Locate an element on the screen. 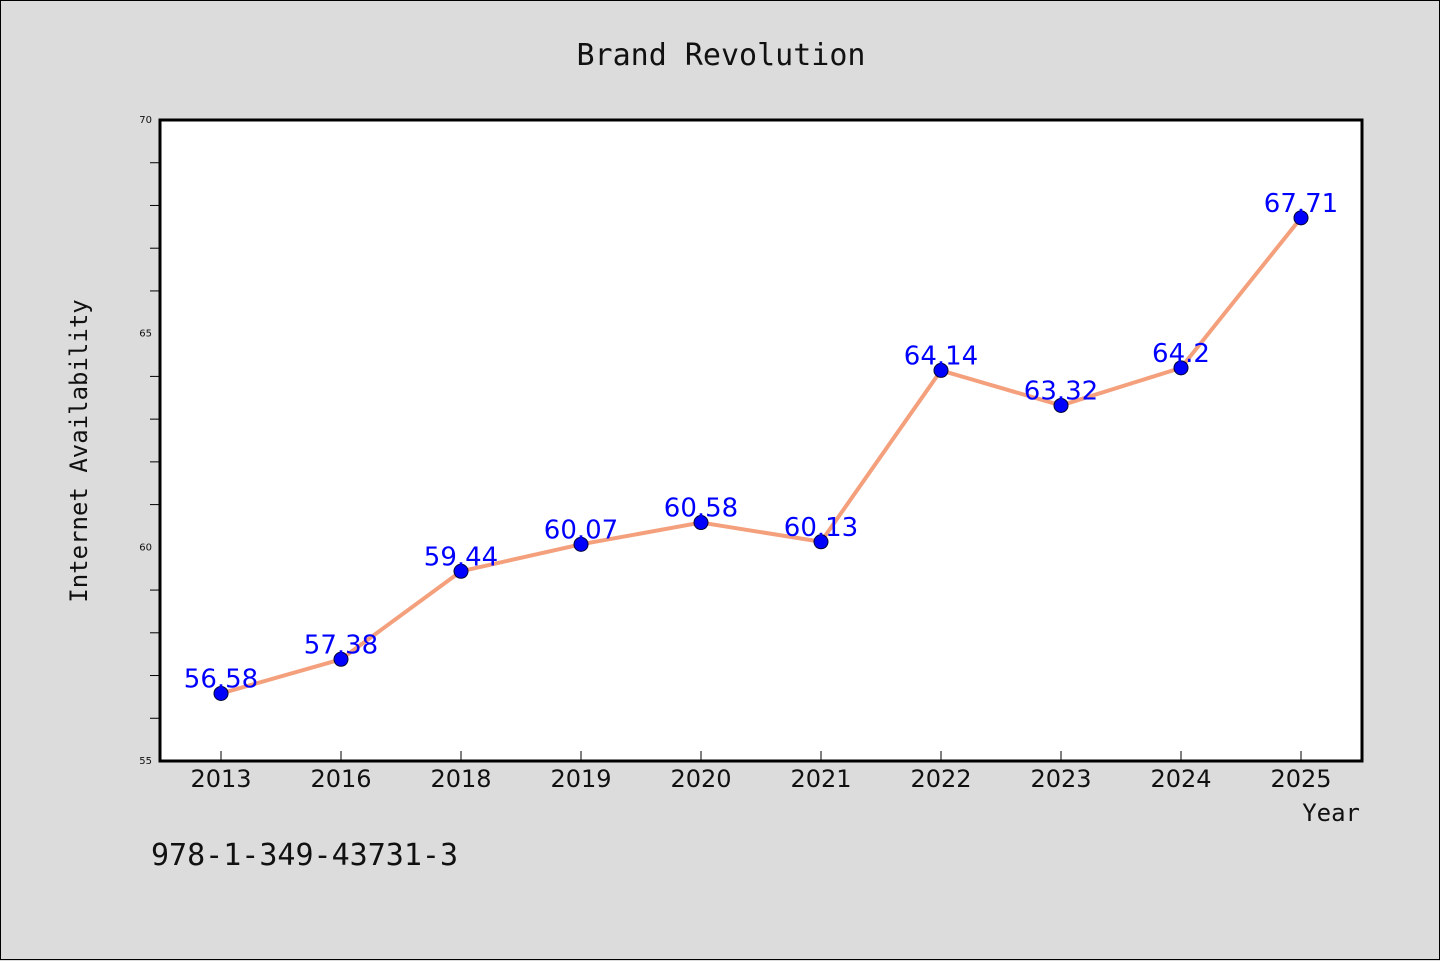  data-label: 56.58 is located at coordinates (221, 679).